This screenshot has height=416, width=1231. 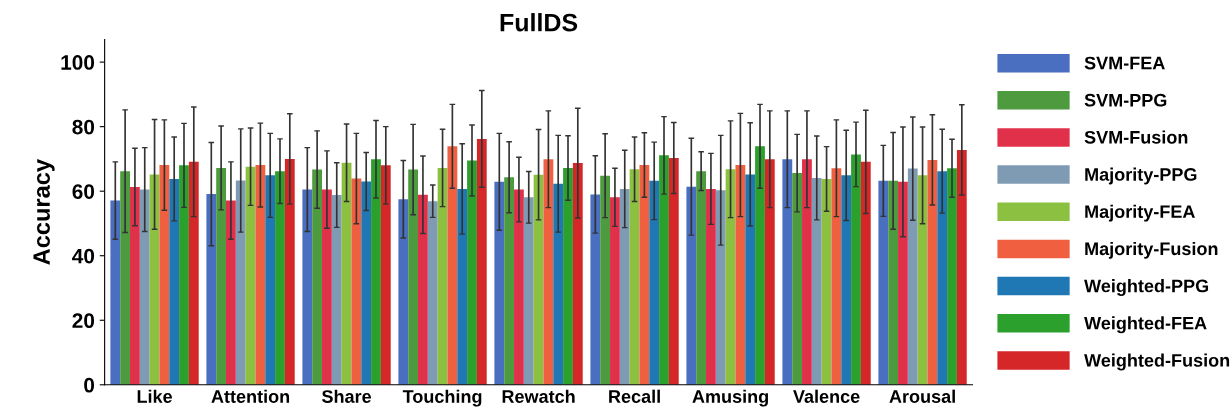 I want to click on y-tick-label: 80, so click(x=83, y=127).